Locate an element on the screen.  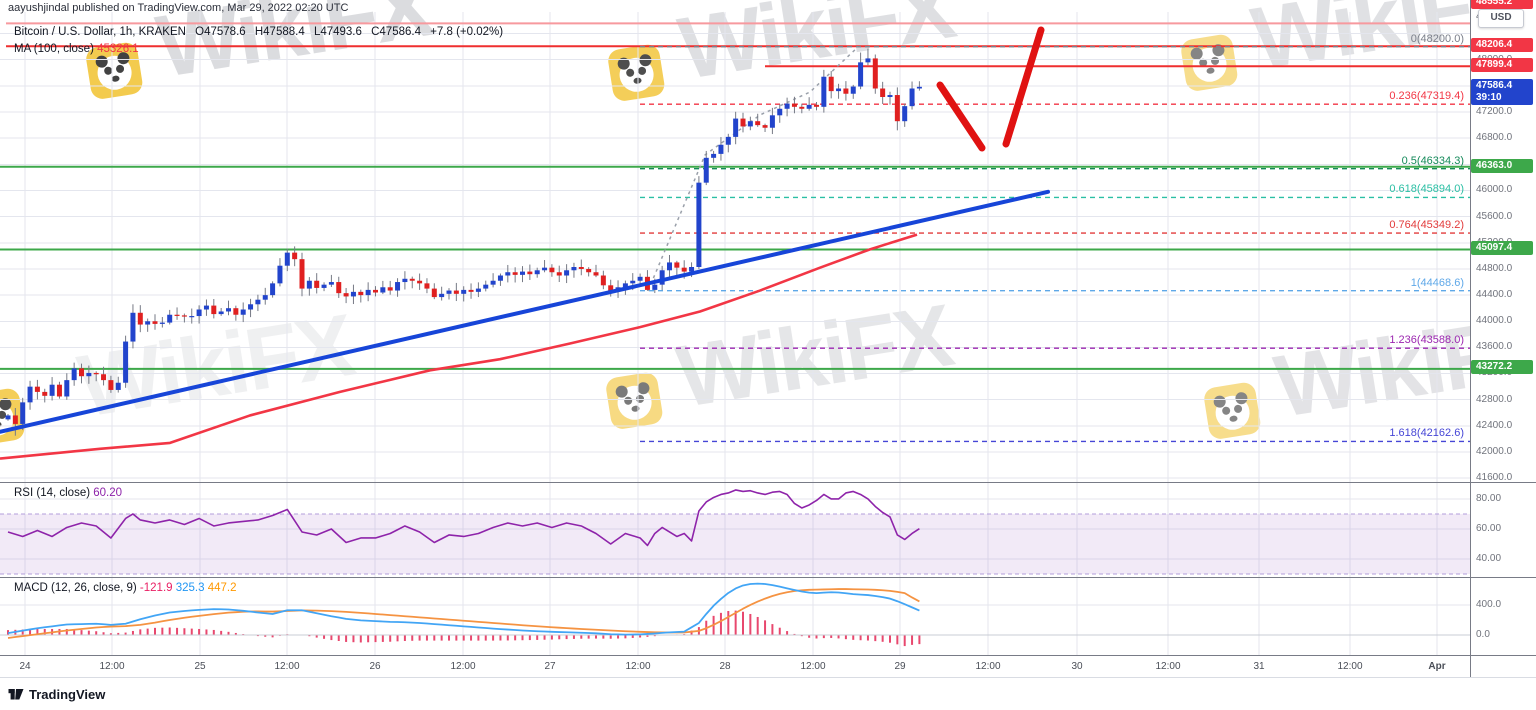
price-chip: 48206.4 is located at coordinates (1502, 45).